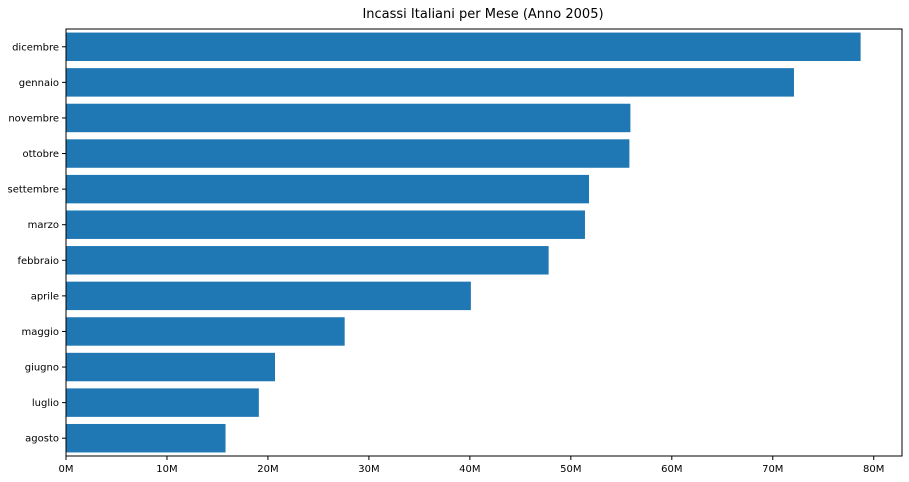  I want to click on bar-agosto, so click(146, 438).